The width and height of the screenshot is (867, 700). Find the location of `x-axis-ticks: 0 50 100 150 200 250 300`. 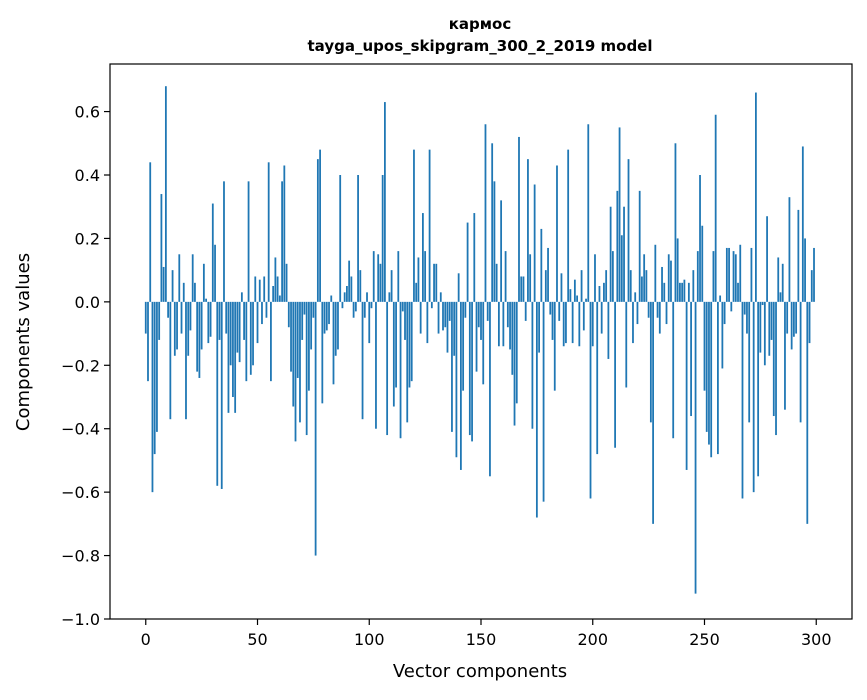

x-axis-ticks: 0 50 100 150 200 250 300 is located at coordinates (486, 634).